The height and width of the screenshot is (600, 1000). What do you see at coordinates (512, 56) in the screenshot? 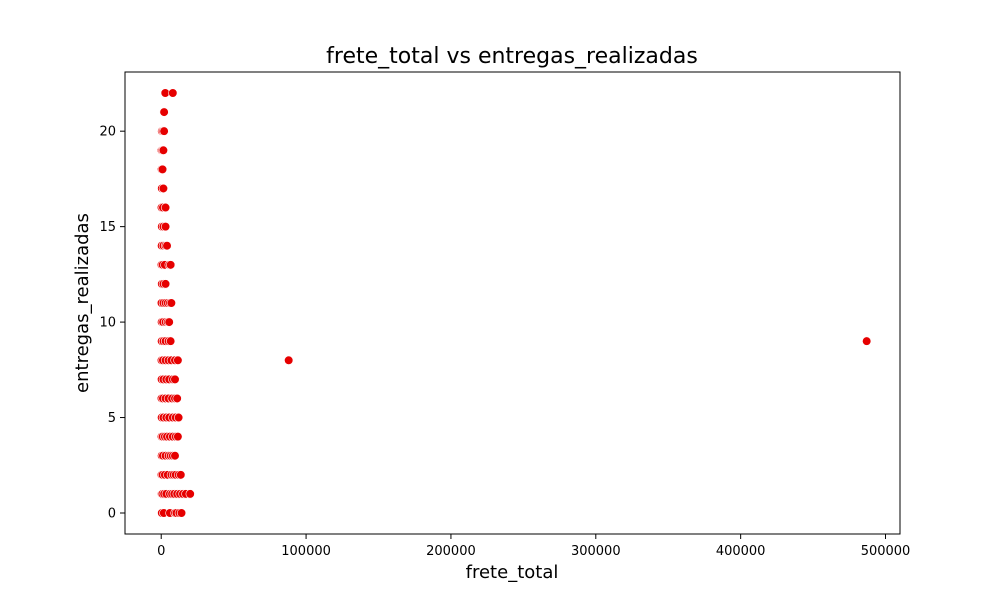
I see `chart-title: frete_total vs entregas_realizadas` at bounding box center [512, 56].